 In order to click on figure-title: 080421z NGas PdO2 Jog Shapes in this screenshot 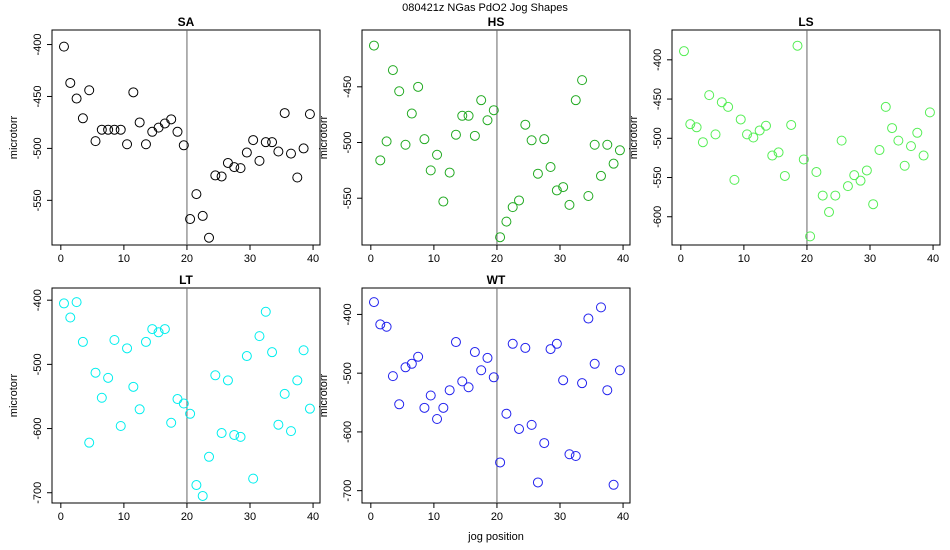, I will do `click(485, 8)`.